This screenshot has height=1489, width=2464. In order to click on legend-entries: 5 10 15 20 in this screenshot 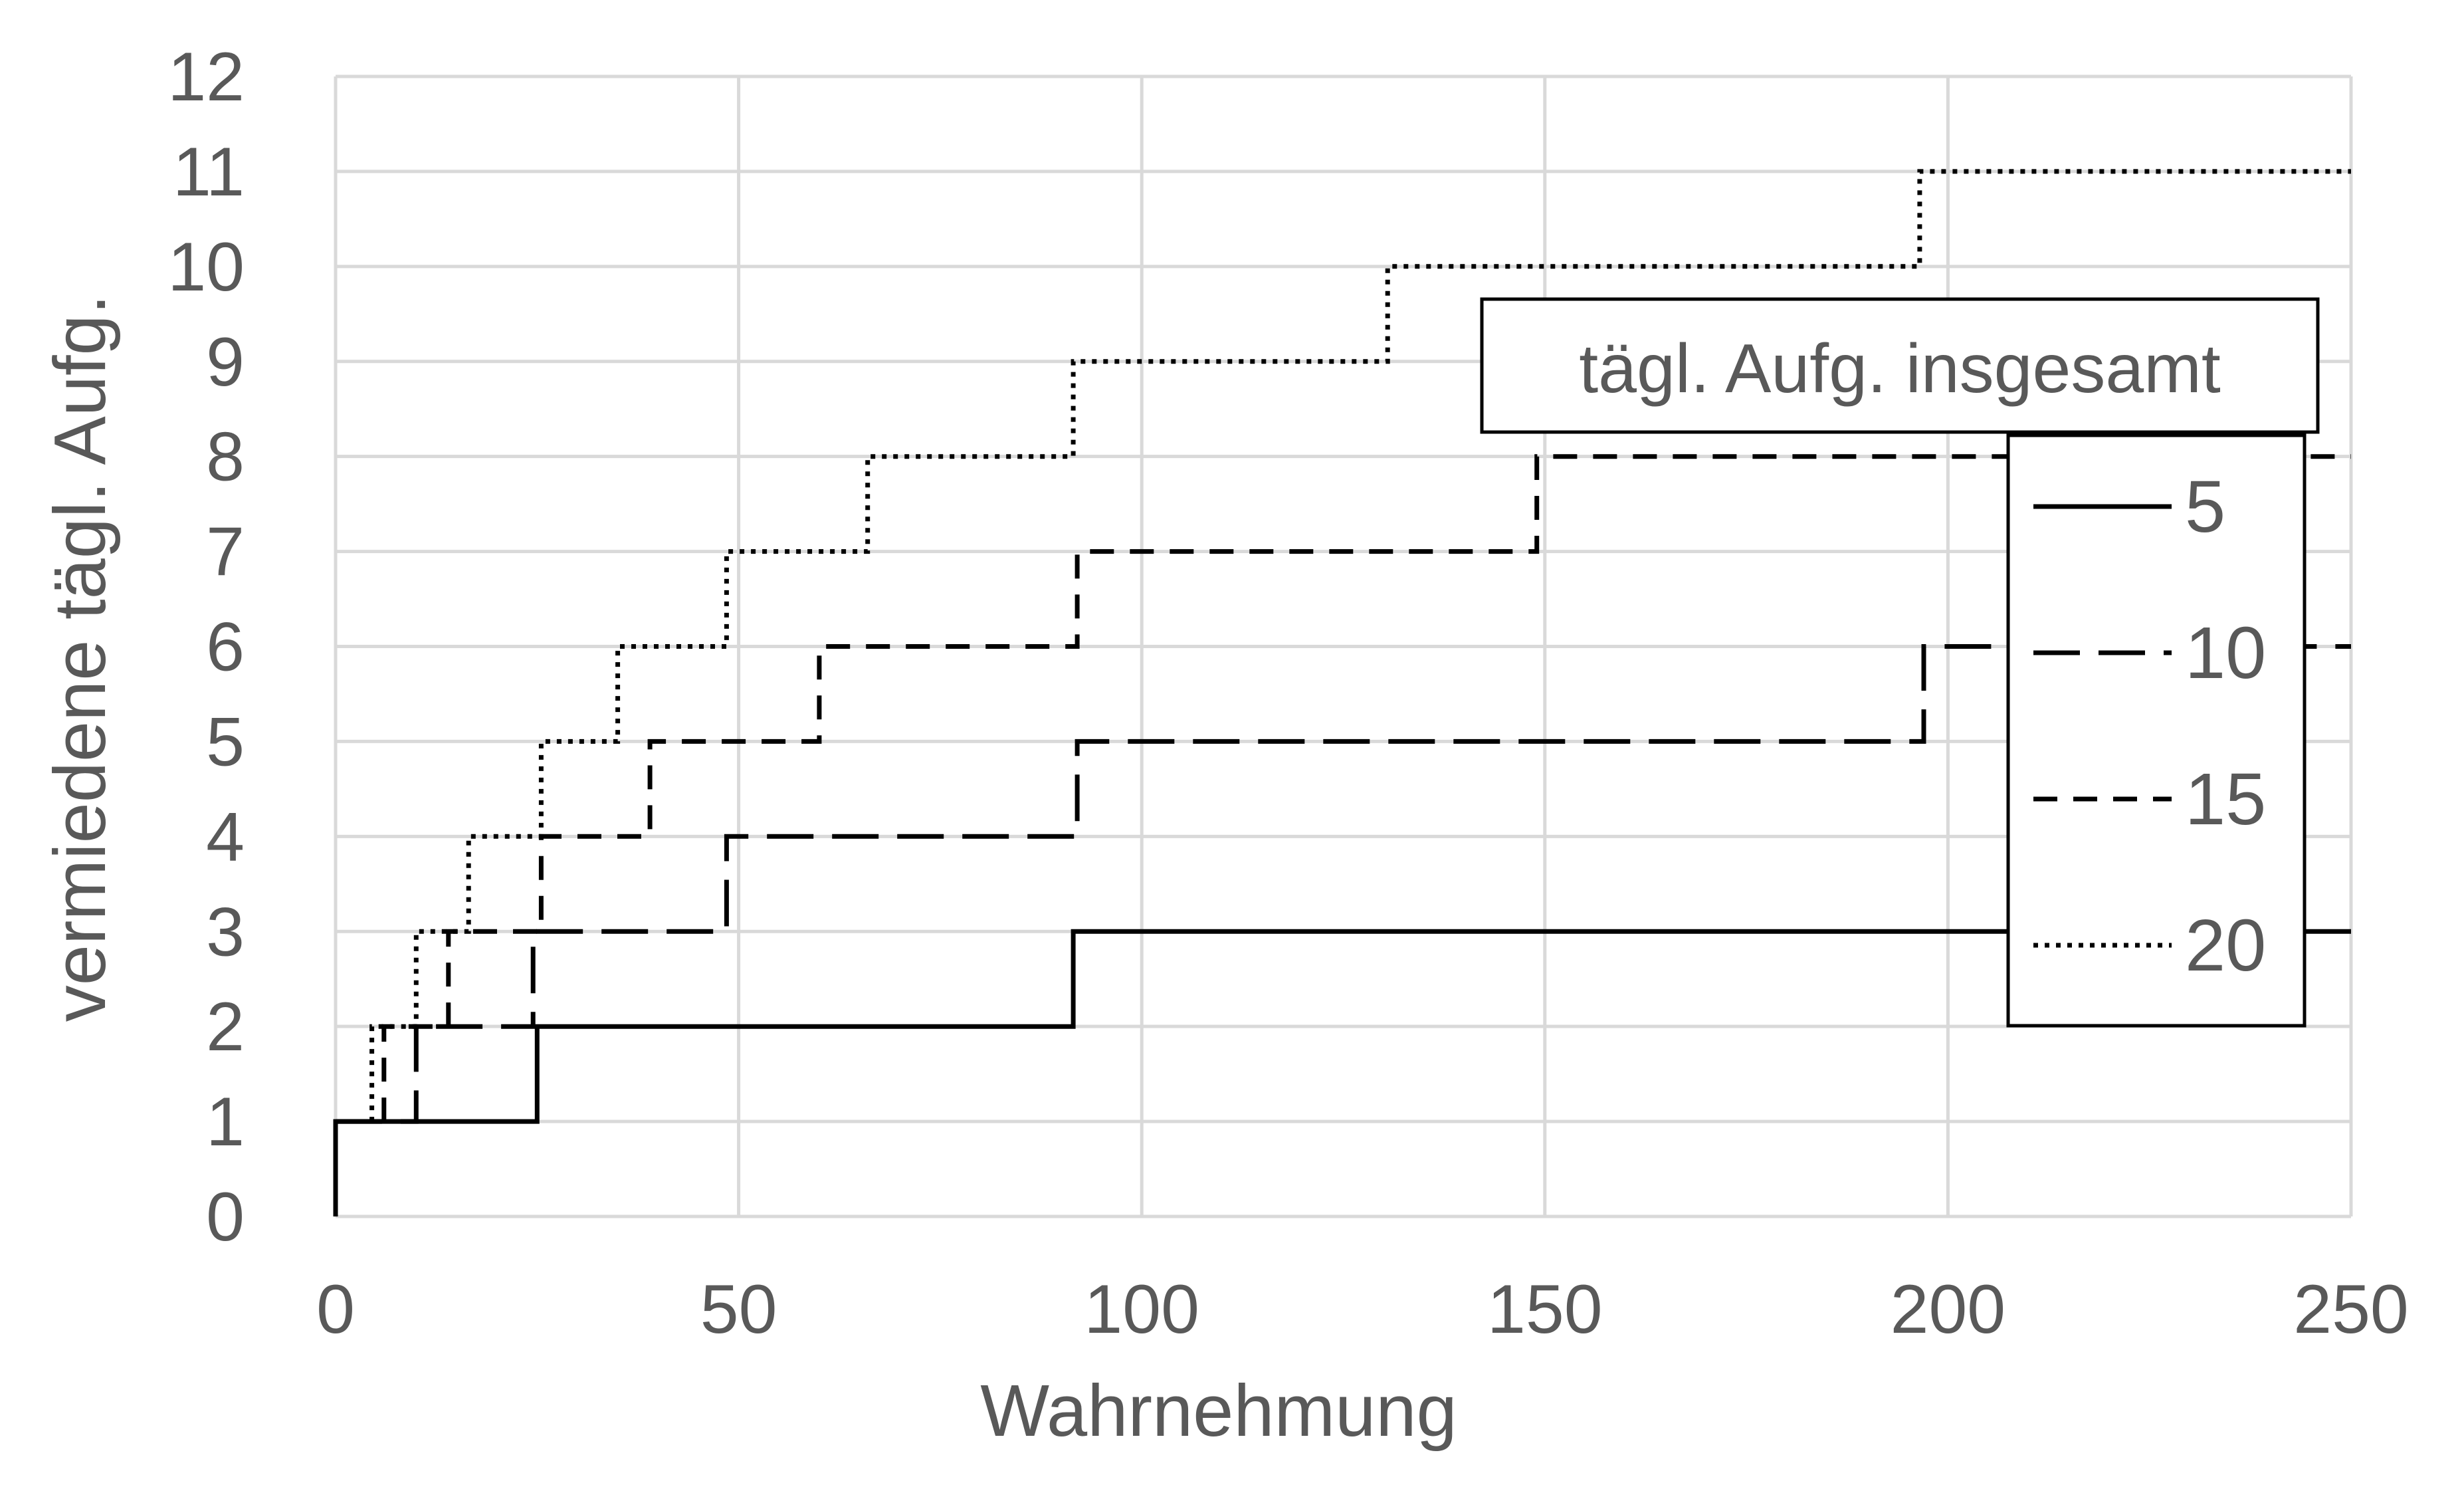, I will do `click(2149, 726)`.